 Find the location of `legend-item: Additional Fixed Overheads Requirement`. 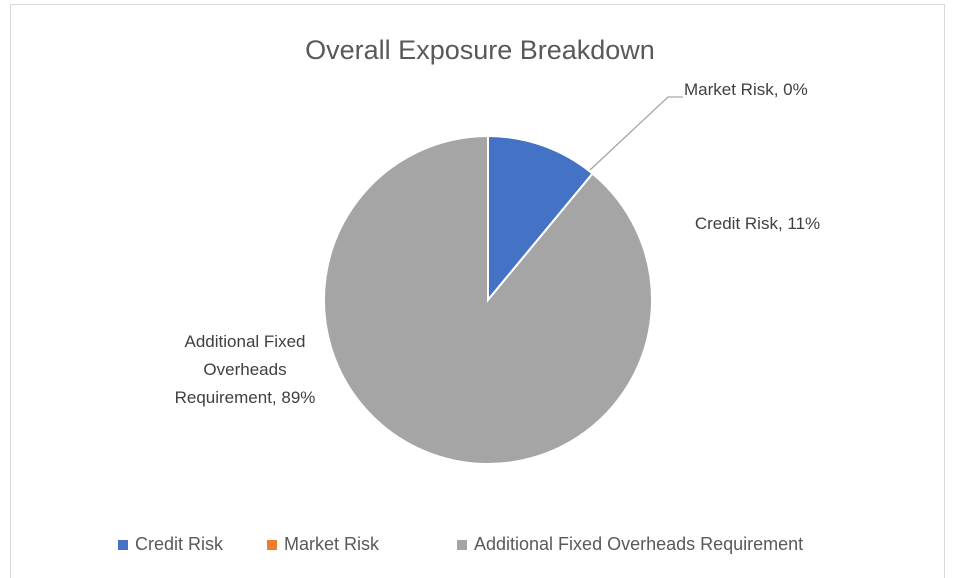

legend-item: Additional Fixed Overheads Requirement is located at coordinates (630, 544).